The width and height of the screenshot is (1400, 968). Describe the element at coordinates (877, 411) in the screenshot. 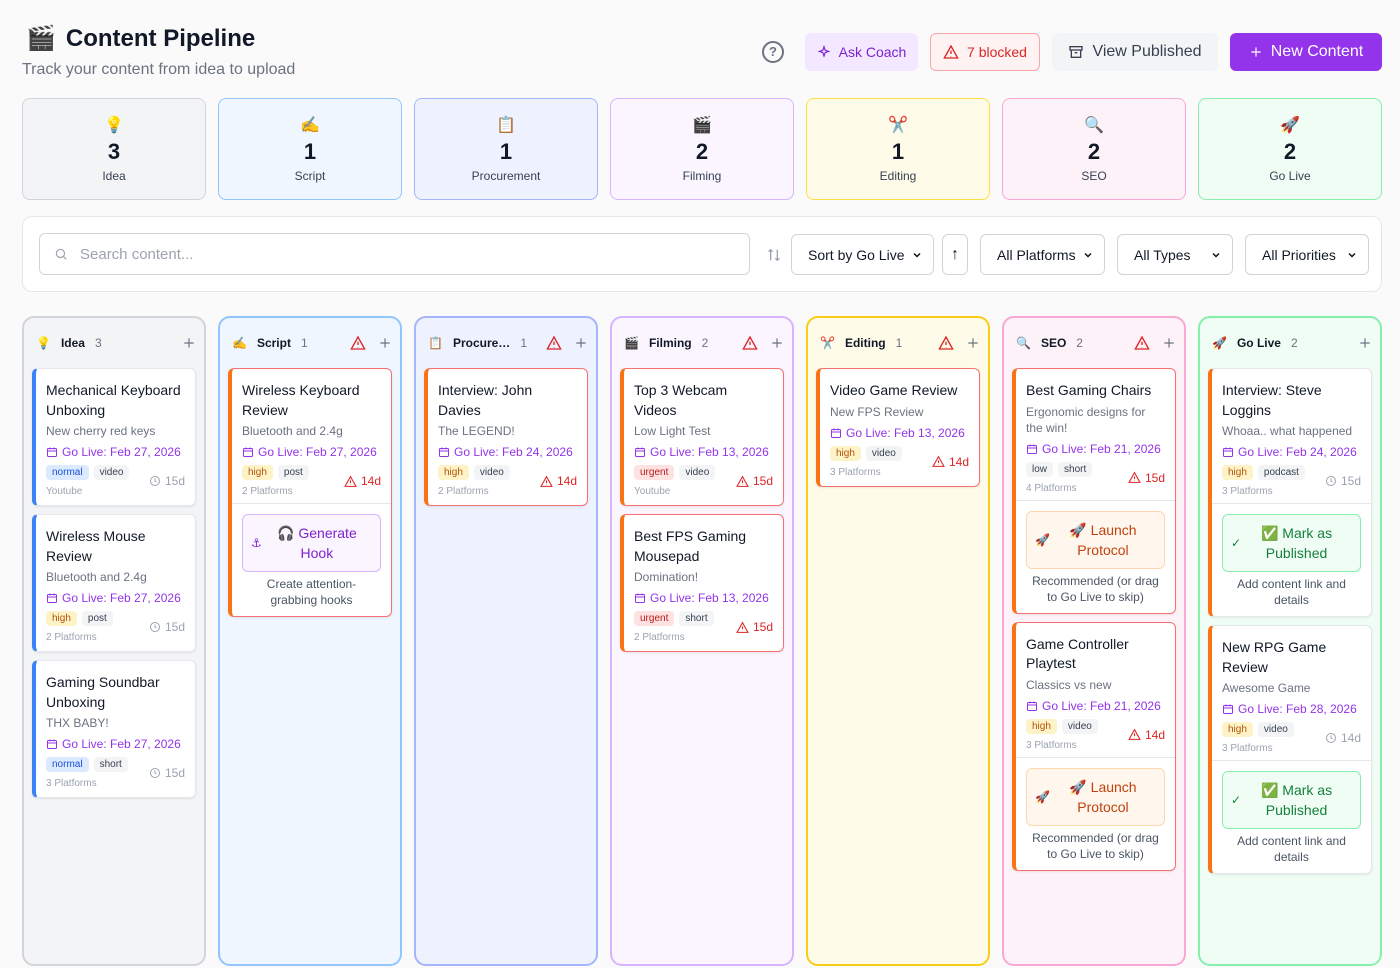

I see `card-subtitle: New FPS Review` at that location.